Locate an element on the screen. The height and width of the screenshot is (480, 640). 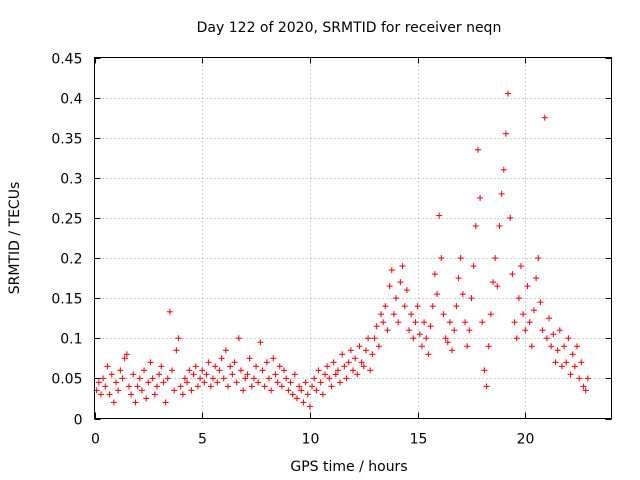
y-tick-label: 0.2 is located at coordinates (71, 260).